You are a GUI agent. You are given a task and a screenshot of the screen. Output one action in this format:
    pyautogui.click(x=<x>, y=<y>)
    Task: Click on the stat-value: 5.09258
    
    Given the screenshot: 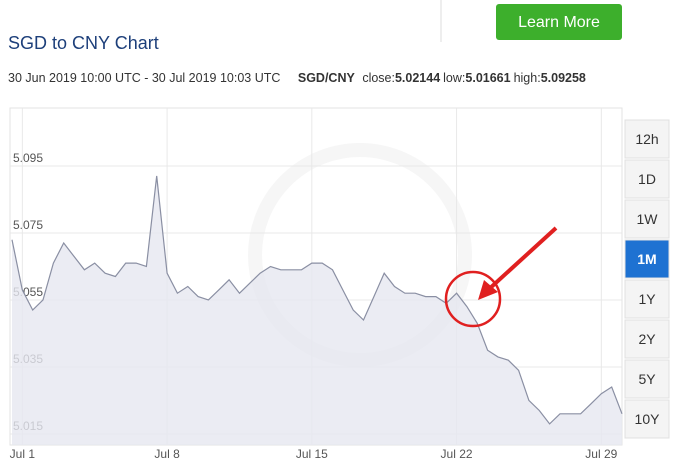 What is the action you would take?
    pyautogui.click(x=563, y=78)
    